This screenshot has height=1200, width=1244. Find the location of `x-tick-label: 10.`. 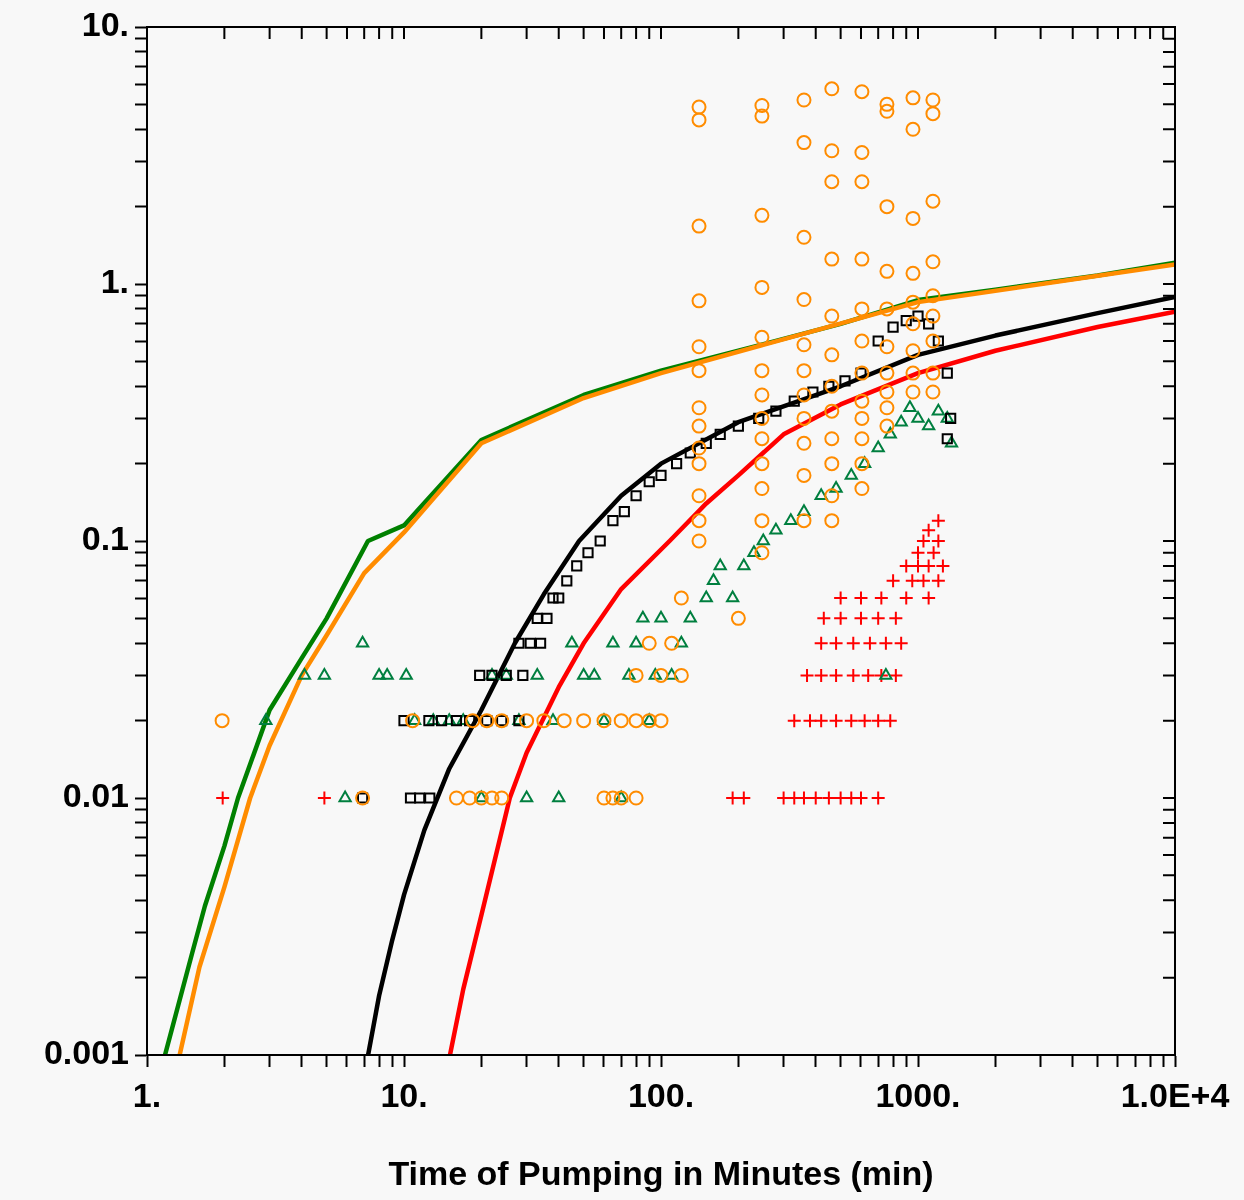

x-tick-label: 10. is located at coordinates (404, 1094).